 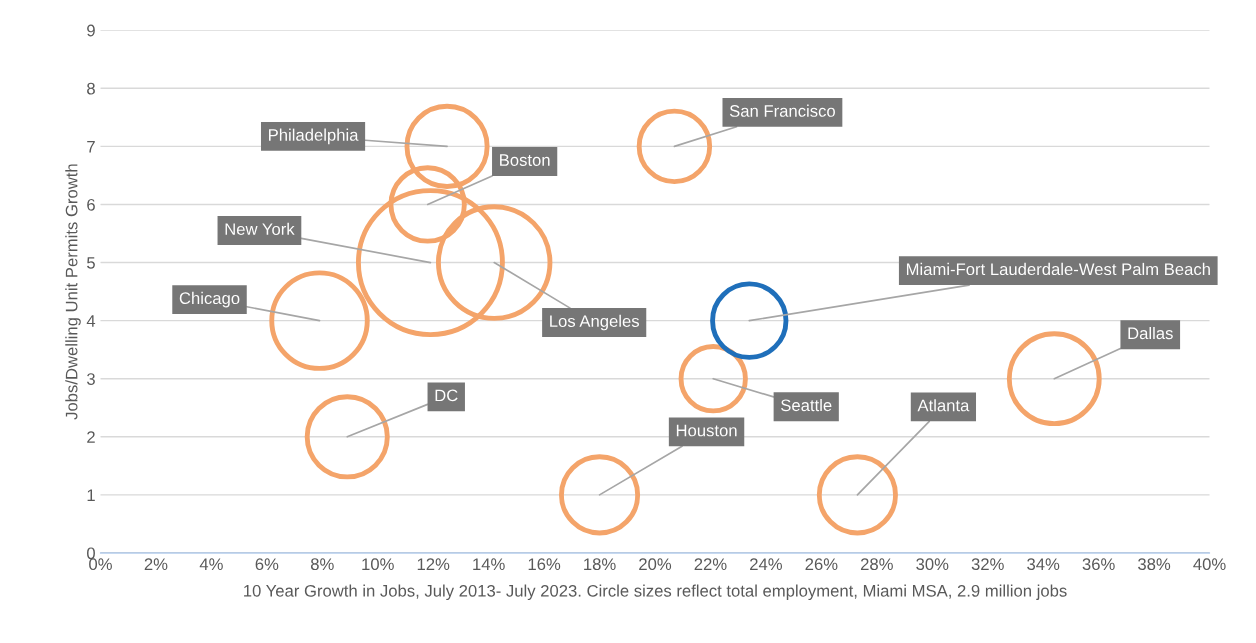 What do you see at coordinates (73, 292) in the screenshot?
I see `y-axis-title: Jobs/Dwelling Unit Permits Growth` at bounding box center [73, 292].